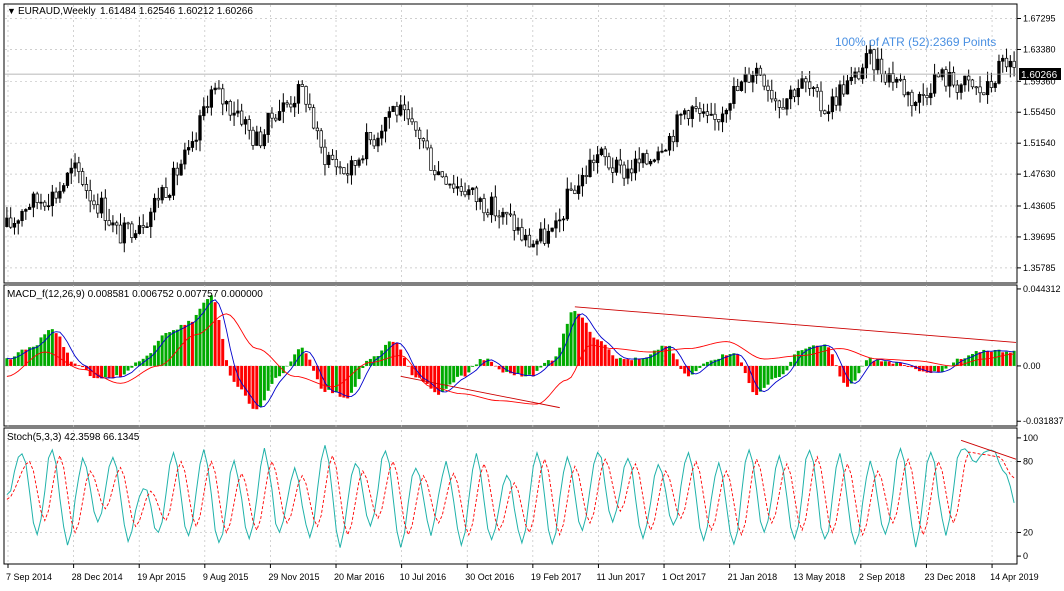 The image size is (1064, 591). I want to click on x-tick-label: 10 Jul 2016, so click(423, 577).